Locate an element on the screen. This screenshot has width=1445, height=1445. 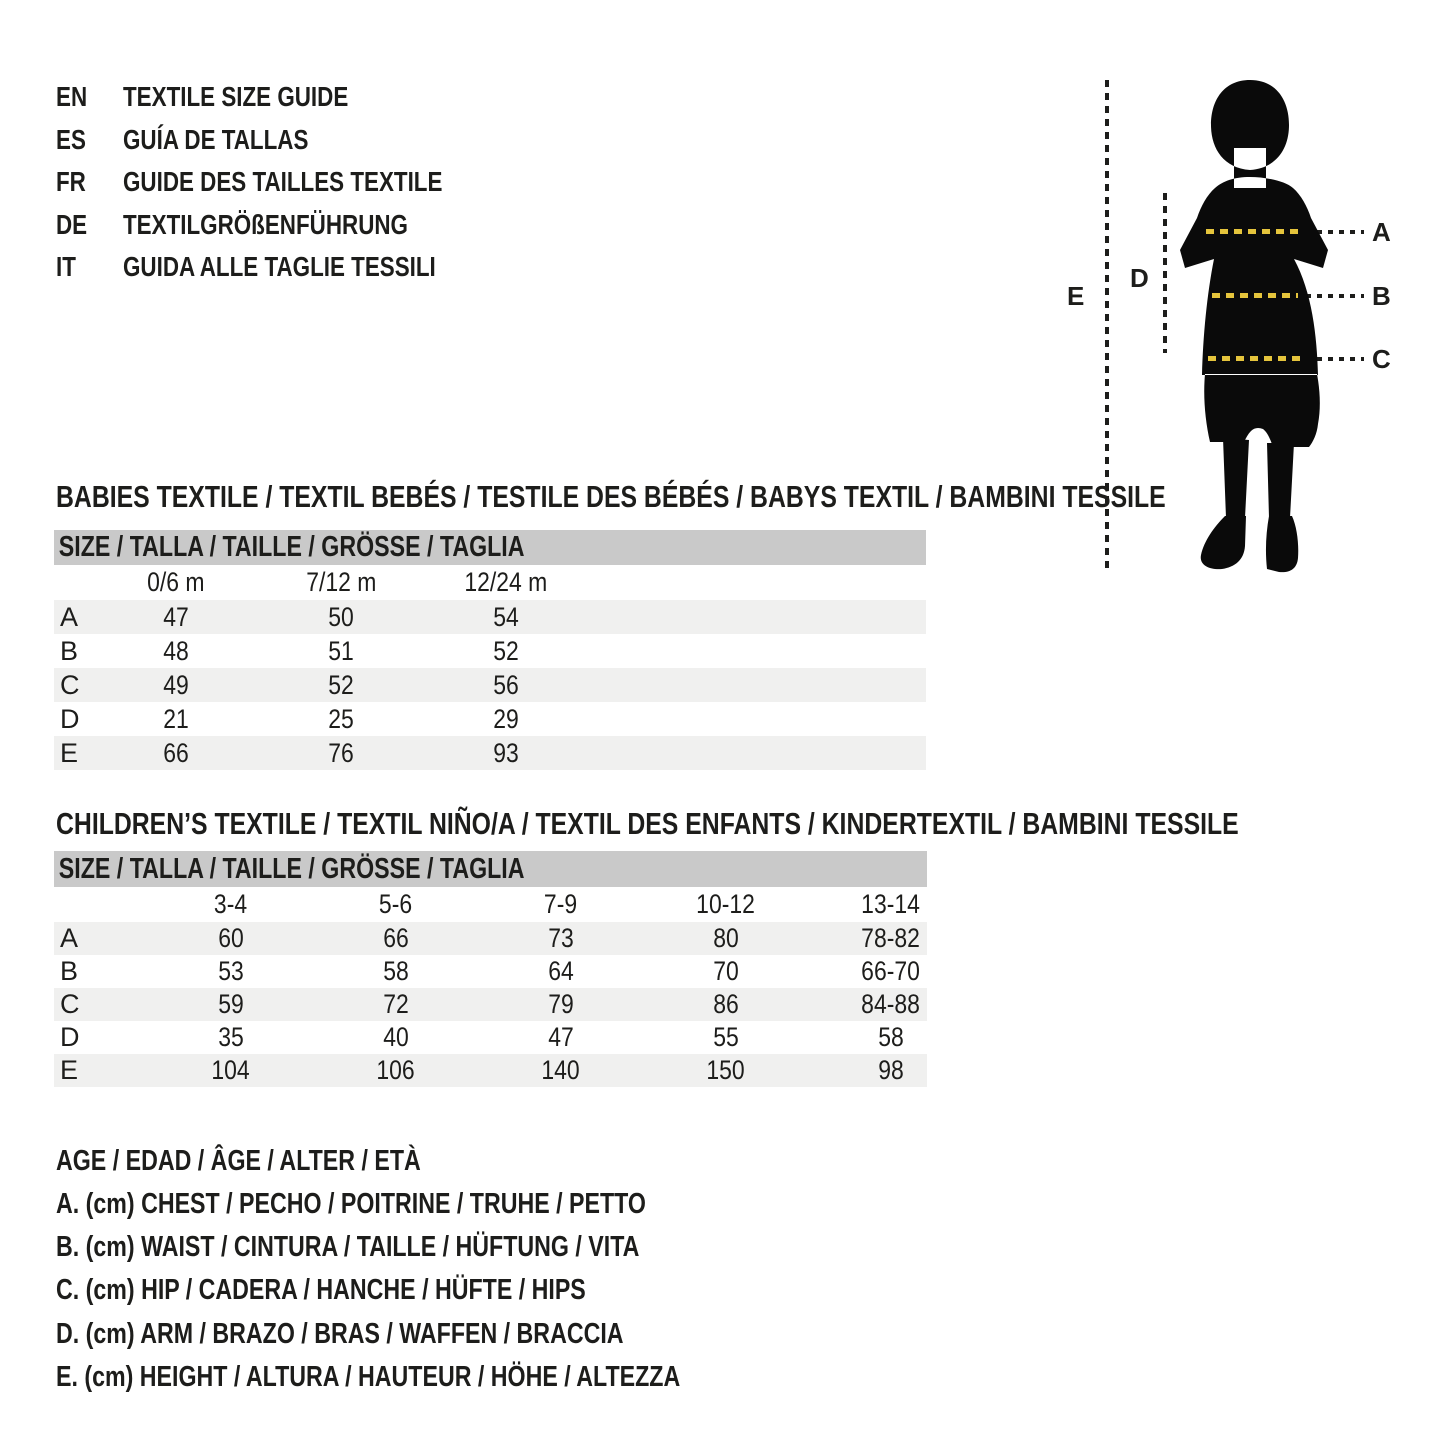
cell: 104 is located at coordinates (231, 1070).